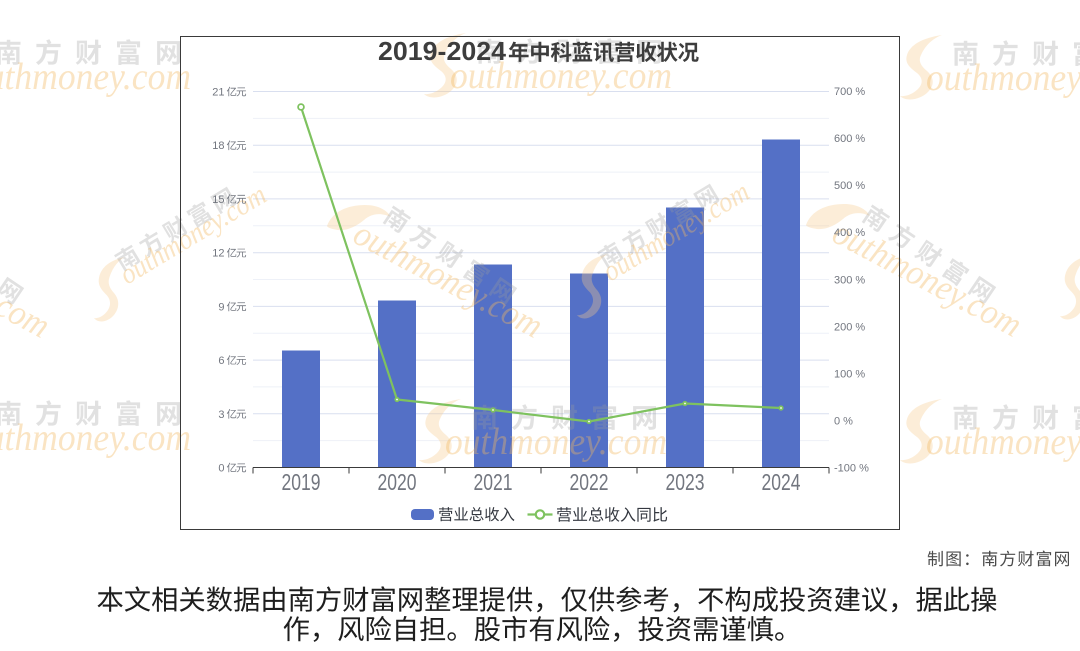 The height and width of the screenshot is (651, 1080). I want to click on svg-text: -100 %, so click(851, 469).